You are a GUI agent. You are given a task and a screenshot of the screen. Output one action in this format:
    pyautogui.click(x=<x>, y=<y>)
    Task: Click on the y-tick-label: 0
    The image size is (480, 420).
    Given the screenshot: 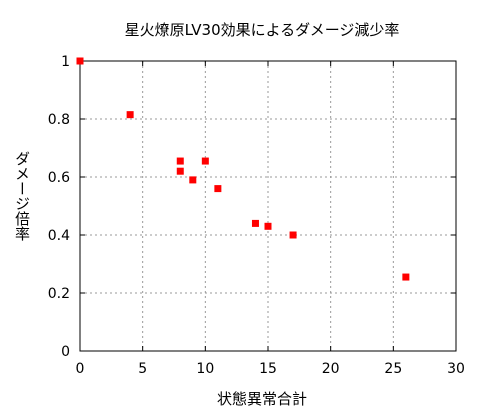 What is the action you would take?
    pyautogui.click(x=65, y=352)
    